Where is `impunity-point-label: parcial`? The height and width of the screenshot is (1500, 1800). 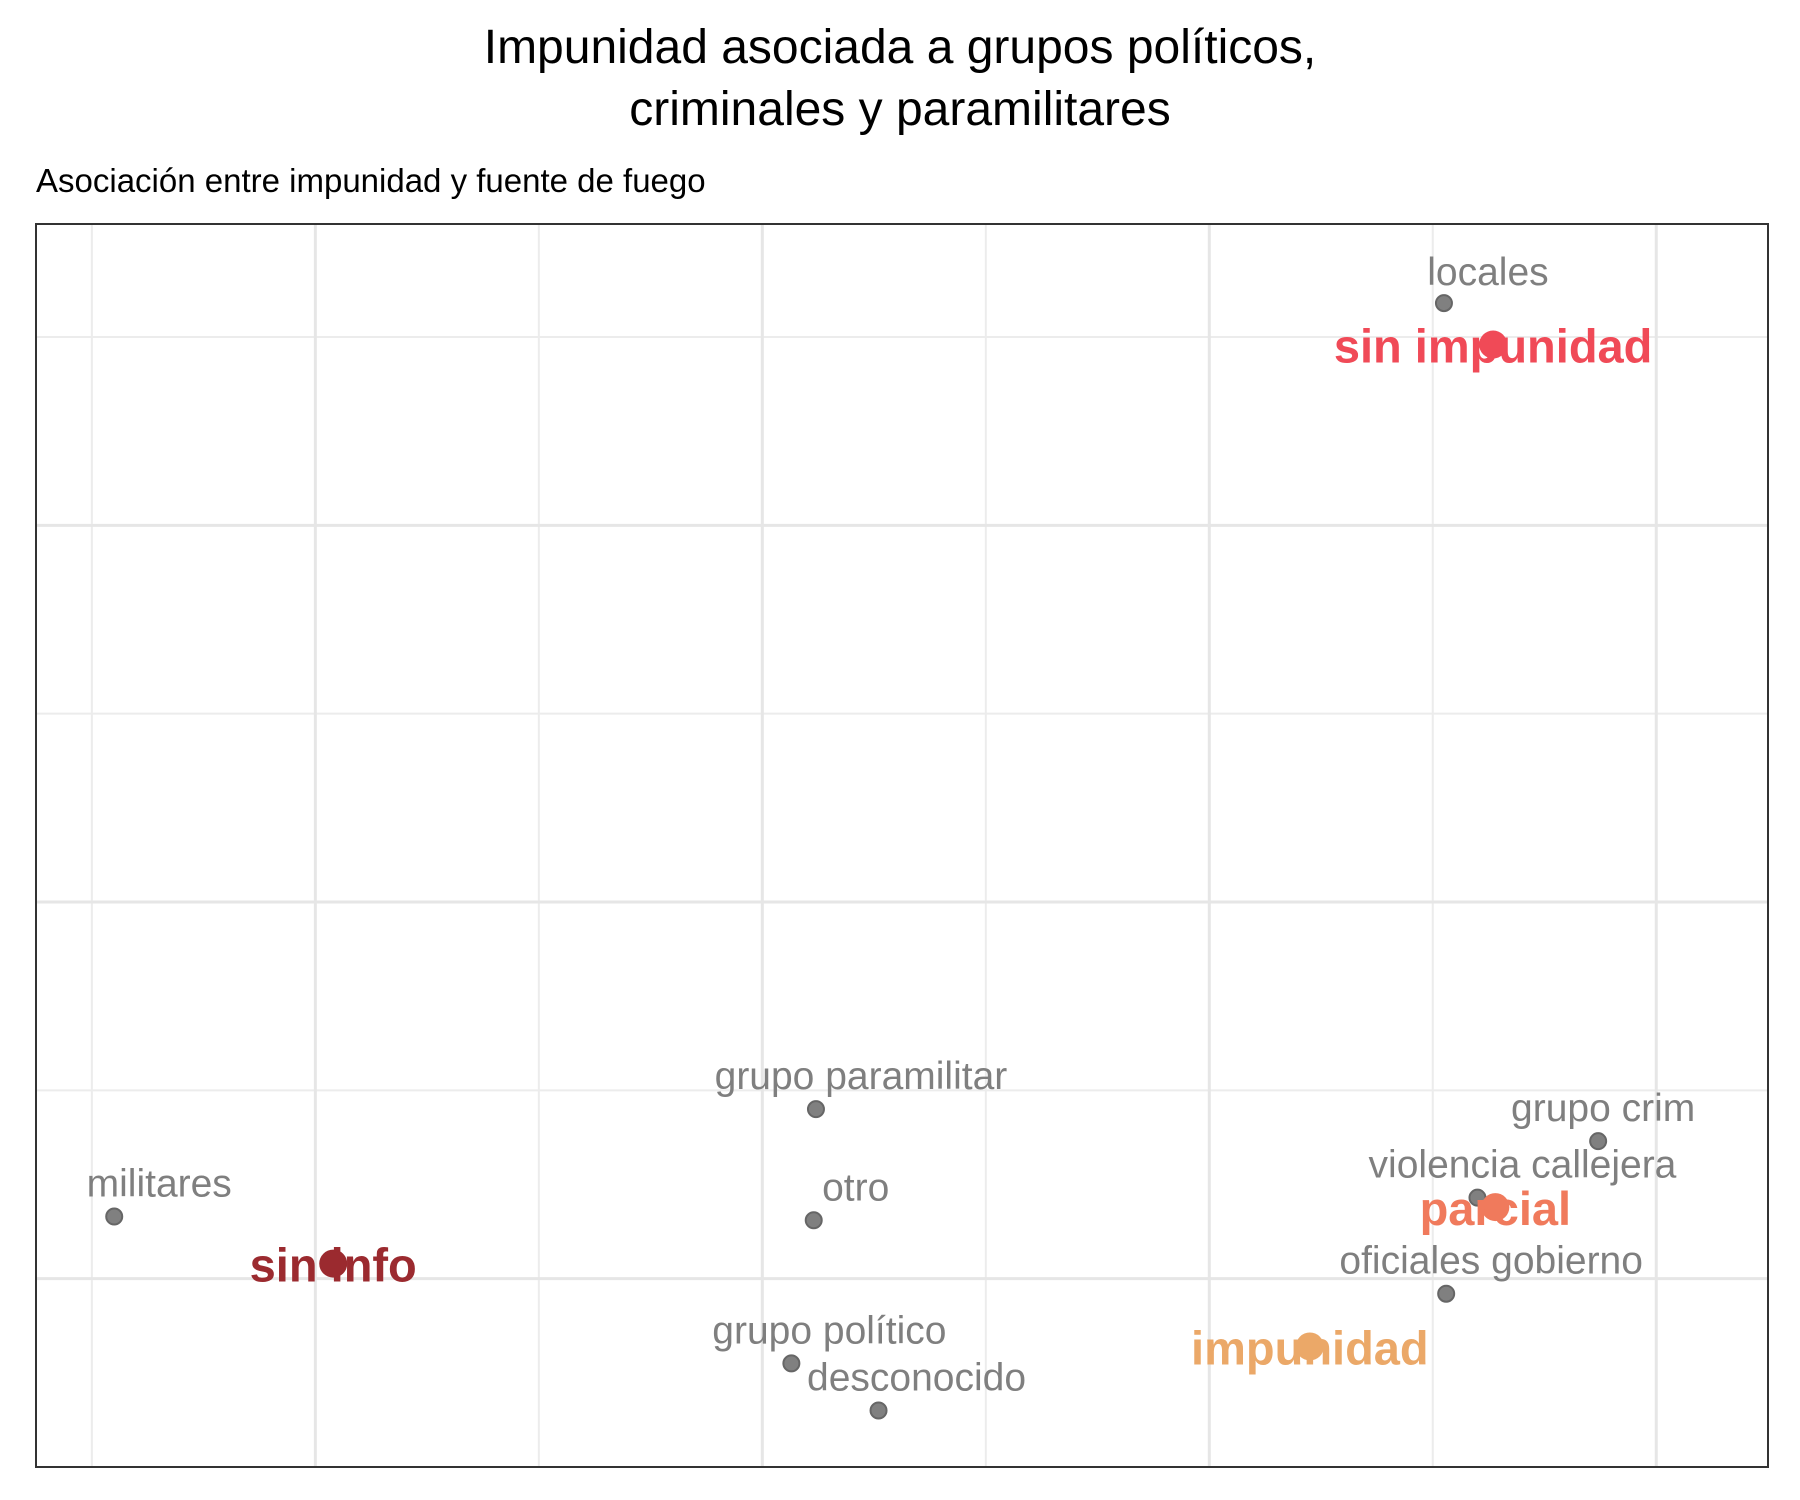 impunity-point-label: parcial is located at coordinates (1496, 1208).